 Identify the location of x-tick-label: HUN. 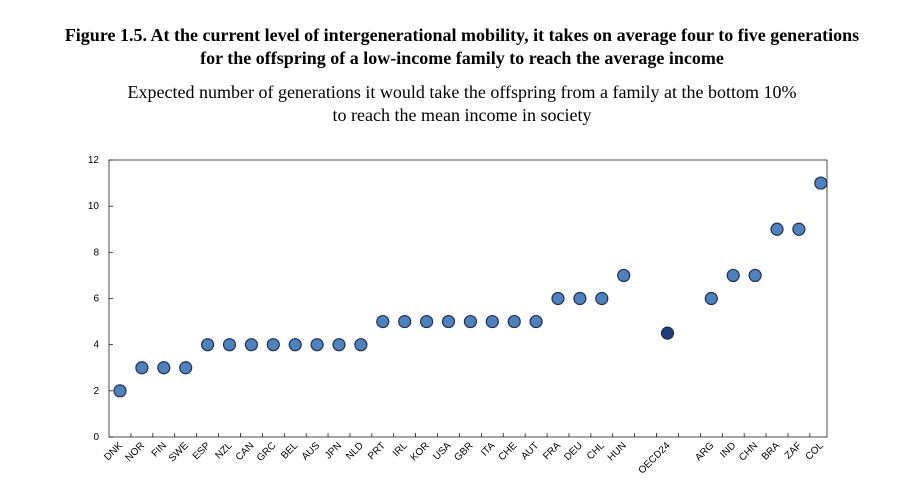
(617, 451).